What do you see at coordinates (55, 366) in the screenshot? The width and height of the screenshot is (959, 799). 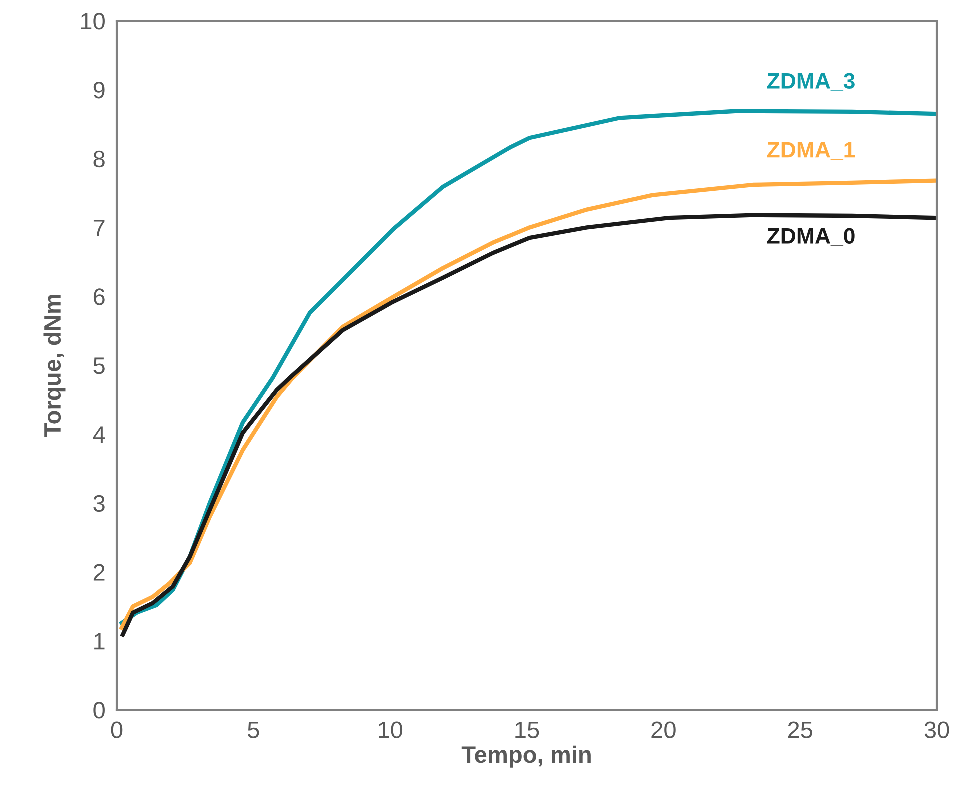 I see `y-axis-title: Torque, dNm` at bounding box center [55, 366].